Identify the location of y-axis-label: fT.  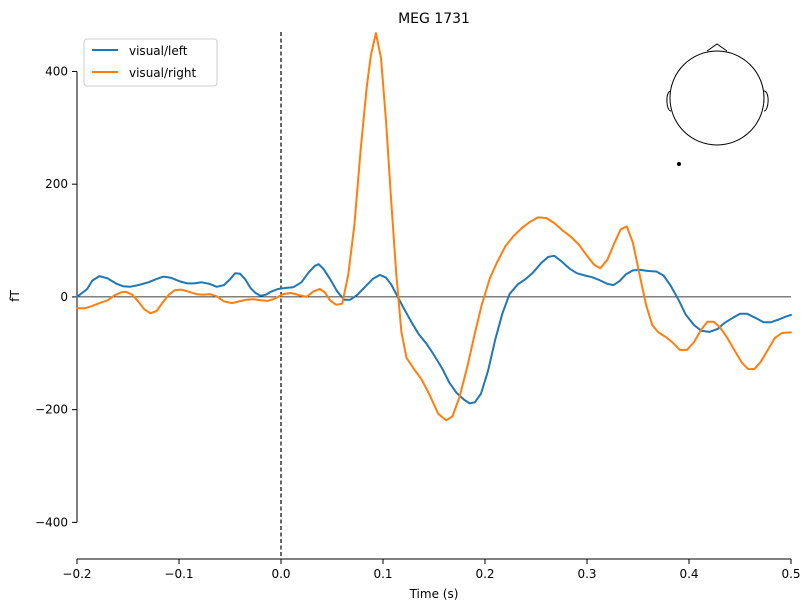
(15, 296).